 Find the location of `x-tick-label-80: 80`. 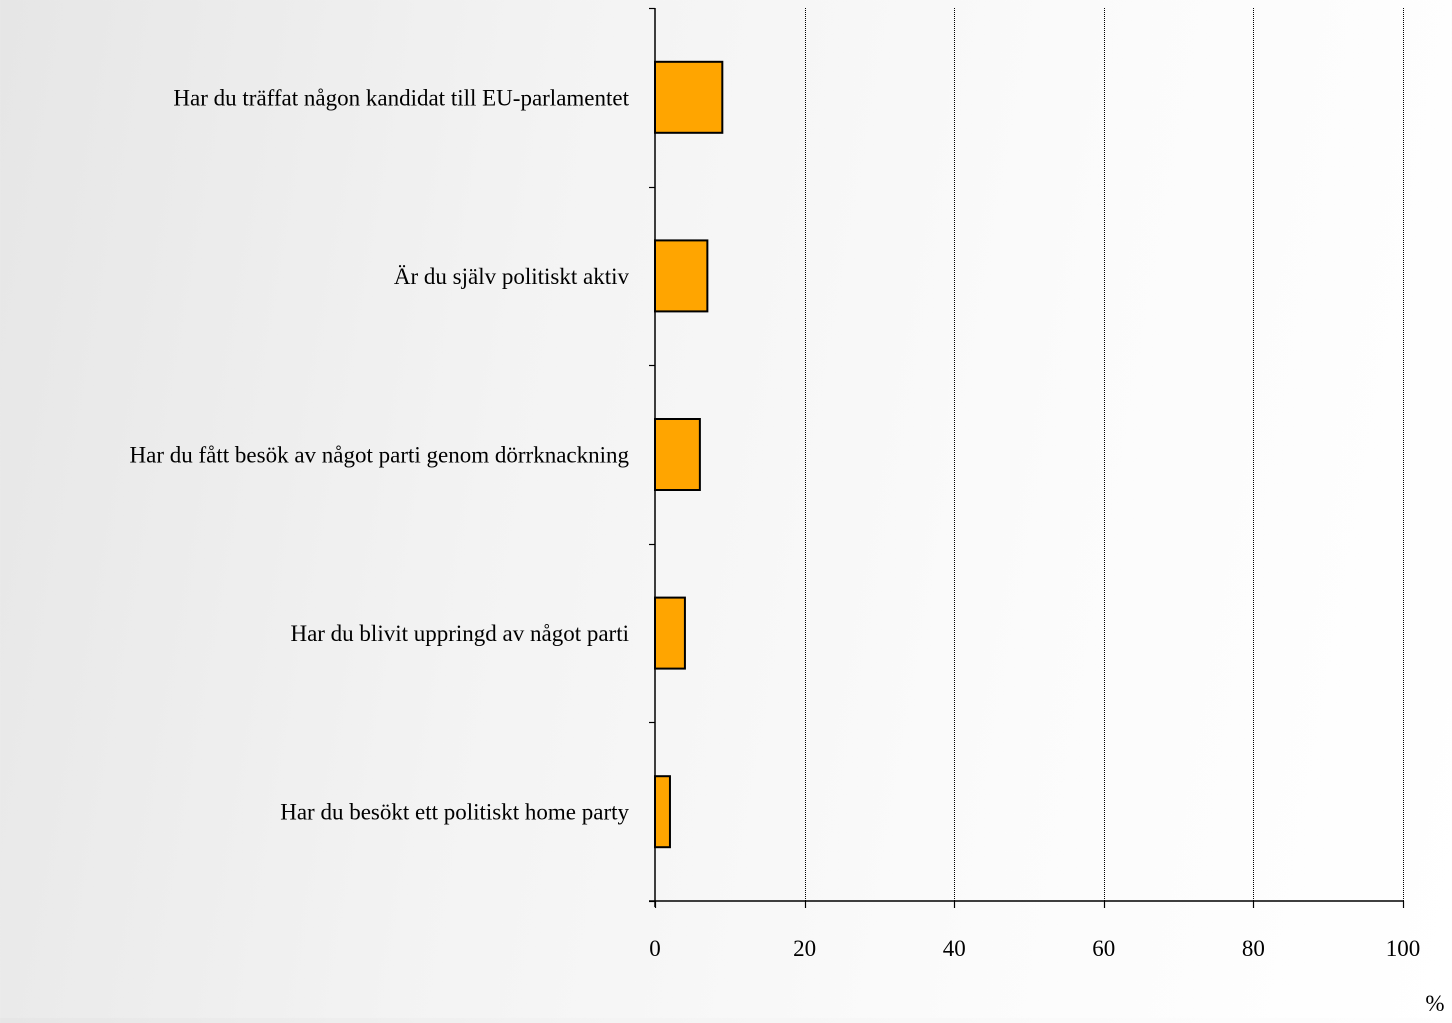

x-tick-label-80: 80 is located at coordinates (1253, 948).